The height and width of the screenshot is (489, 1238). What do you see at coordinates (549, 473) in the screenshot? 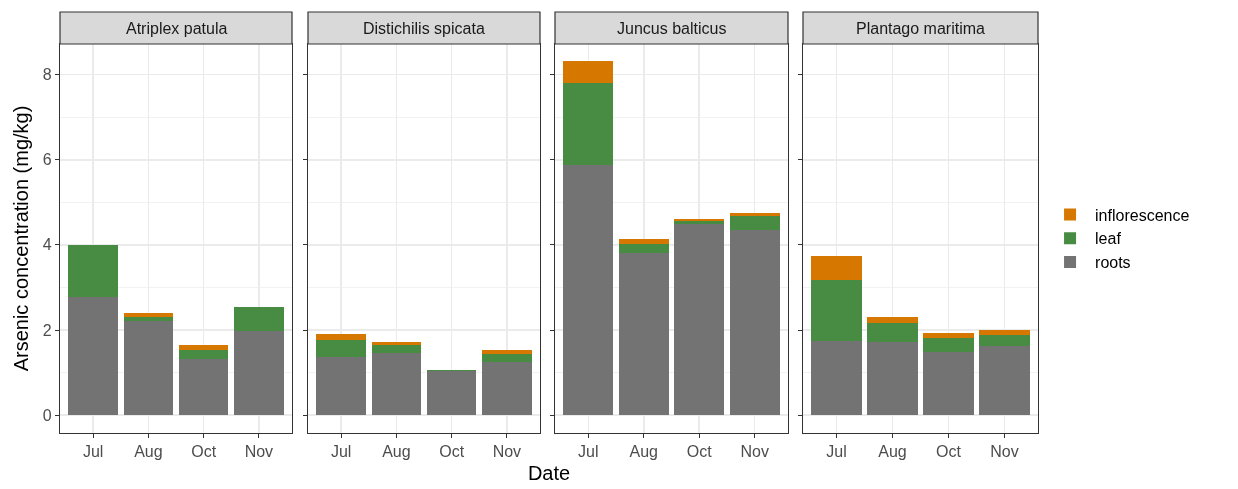
I see `x-axis-title: Date` at bounding box center [549, 473].